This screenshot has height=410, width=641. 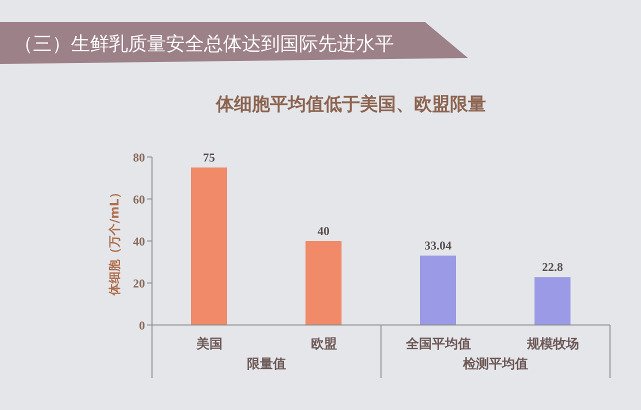 What do you see at coordinates (266, 364) in the screenshot?
I see `text: 限量值` at bounding box center [266, 364].